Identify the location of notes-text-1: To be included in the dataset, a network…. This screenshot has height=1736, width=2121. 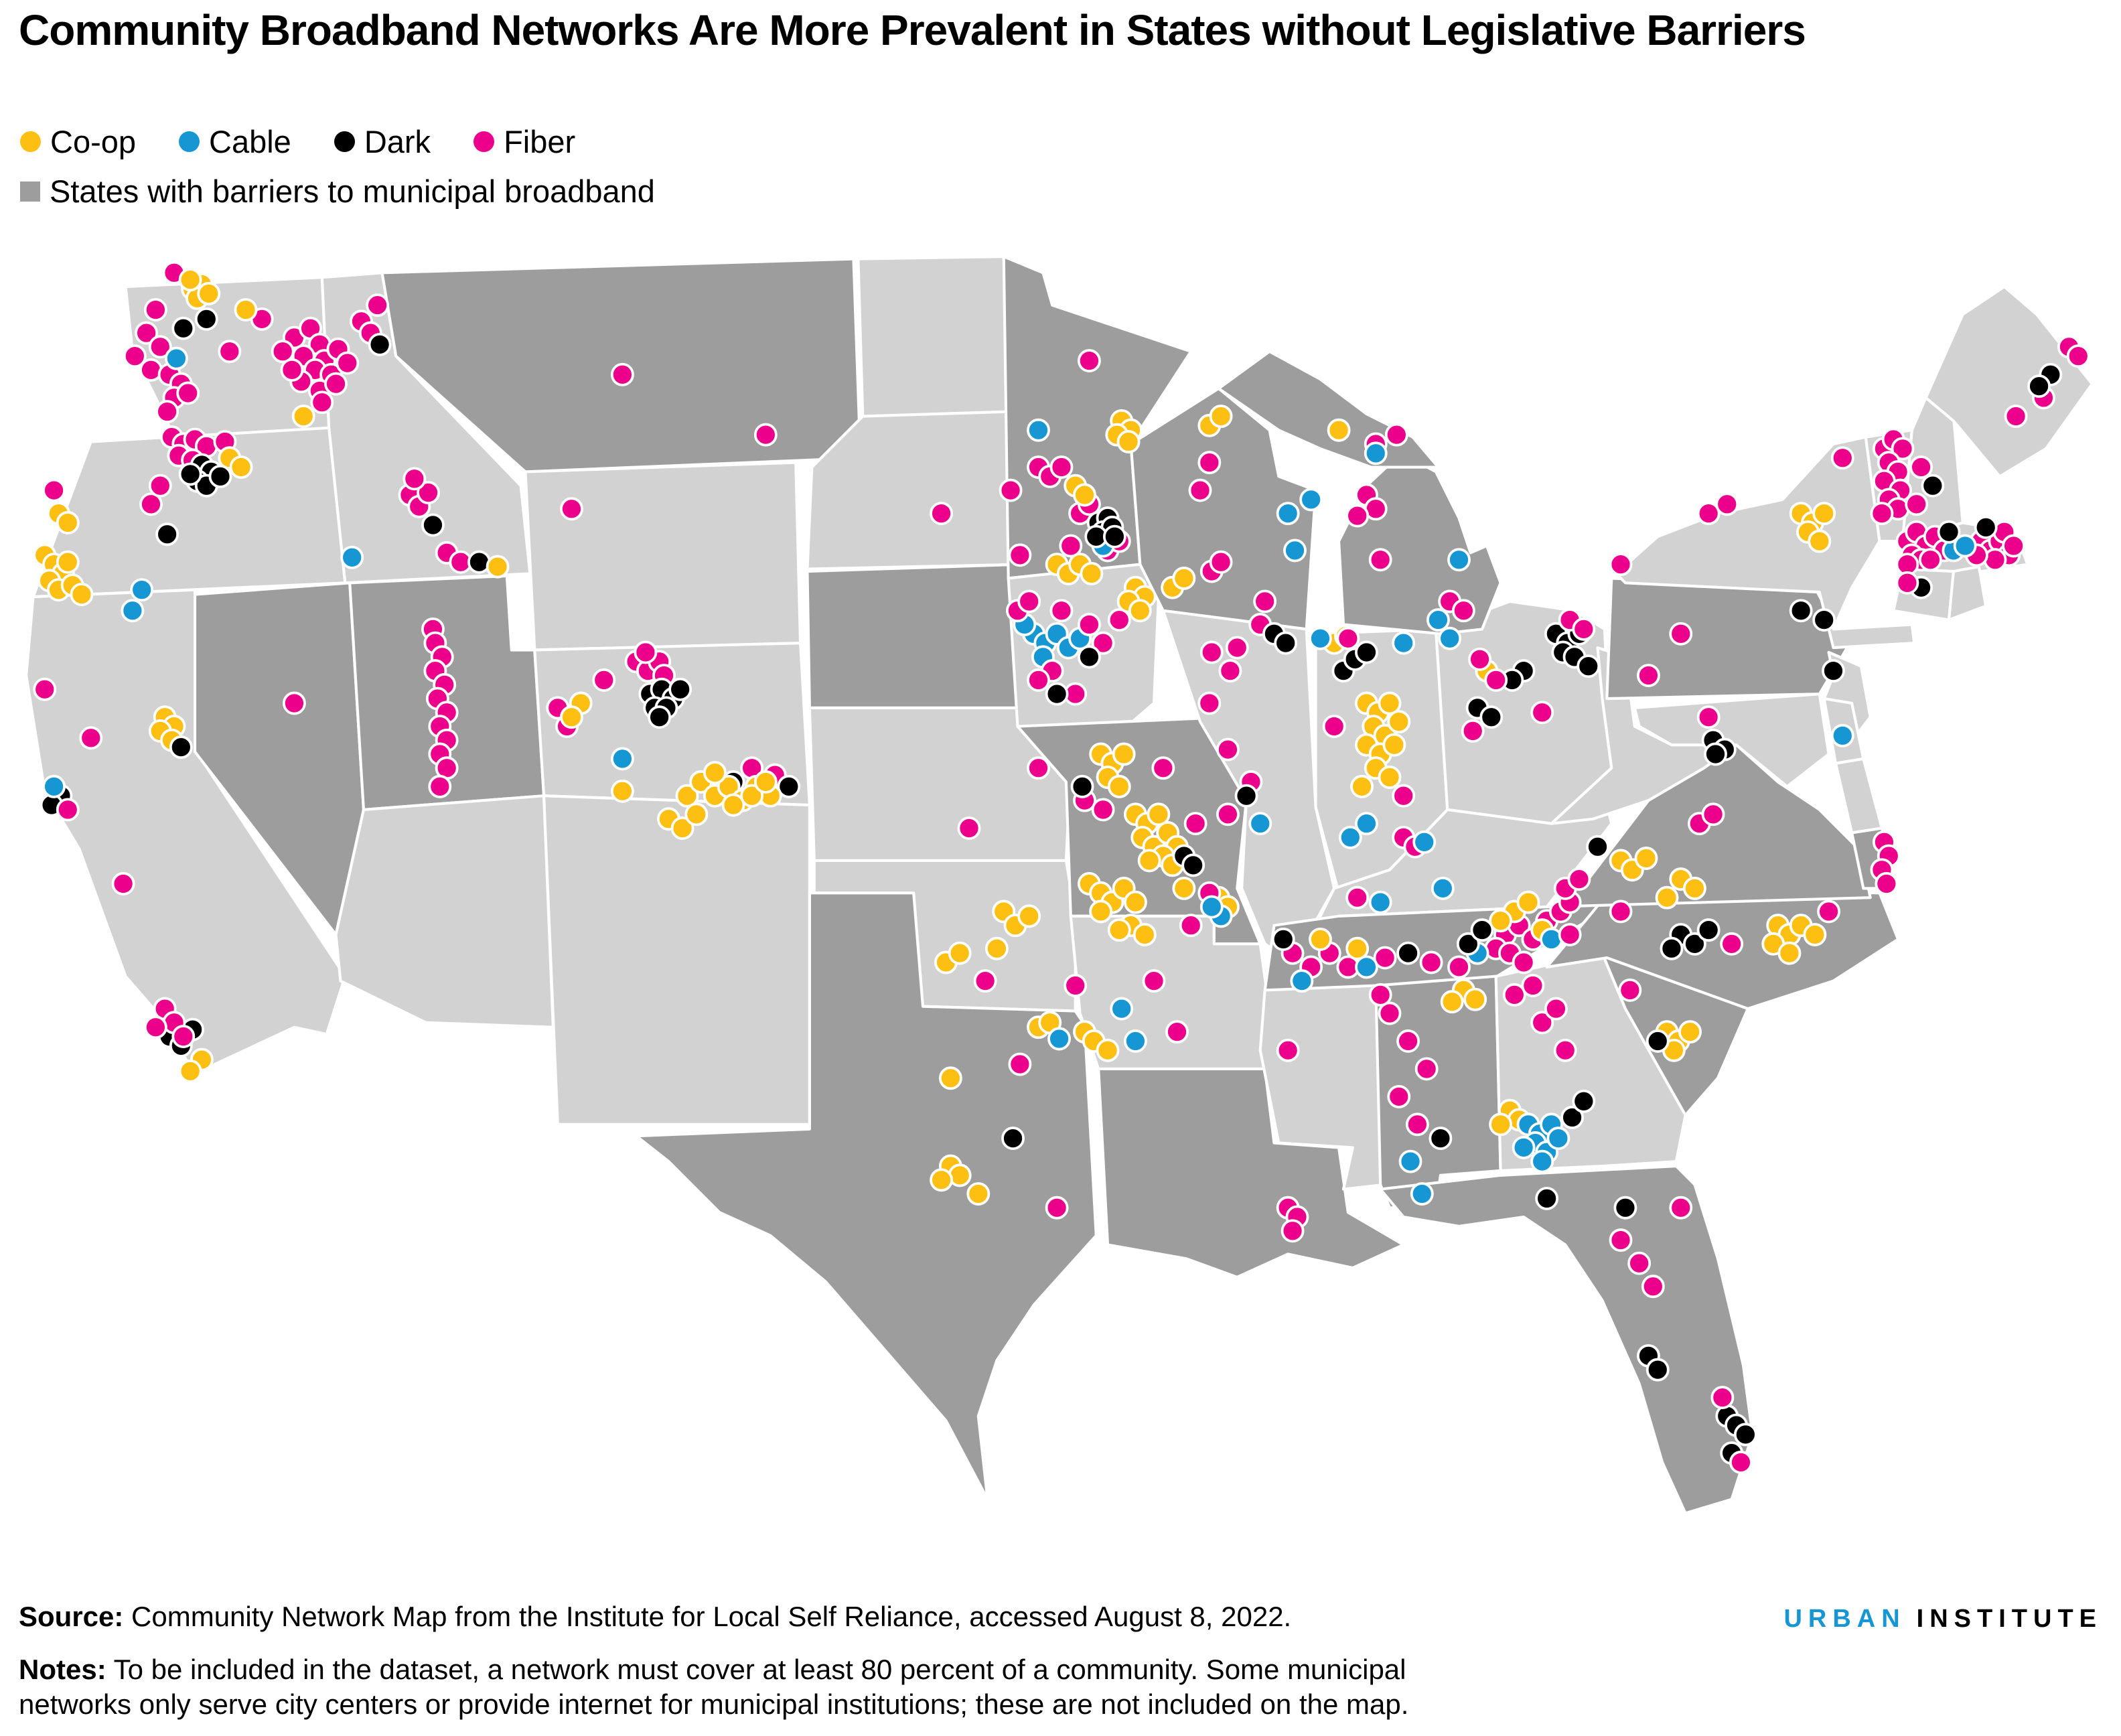
(756, 1669).